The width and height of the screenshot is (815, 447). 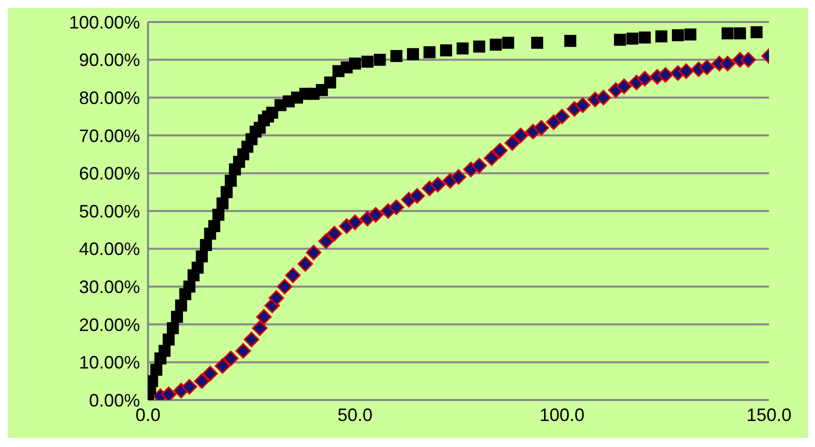 I want to click on x-tick-label: 100.0, so click(x=562, y=414).